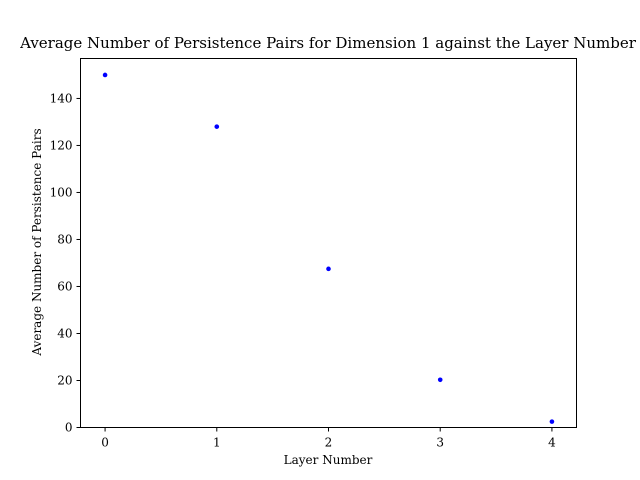 The image size is (640, 480). Describe the element at coordinates (61, 192) in the screenshot. I see `y-tick-label: 100` at that location.